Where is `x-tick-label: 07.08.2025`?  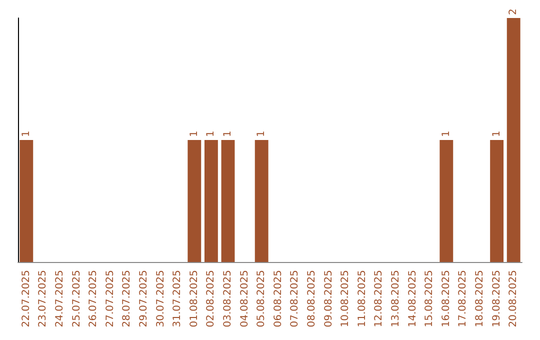
x-tick-label: 07.08.2025 is located at coordinates (295, 299).